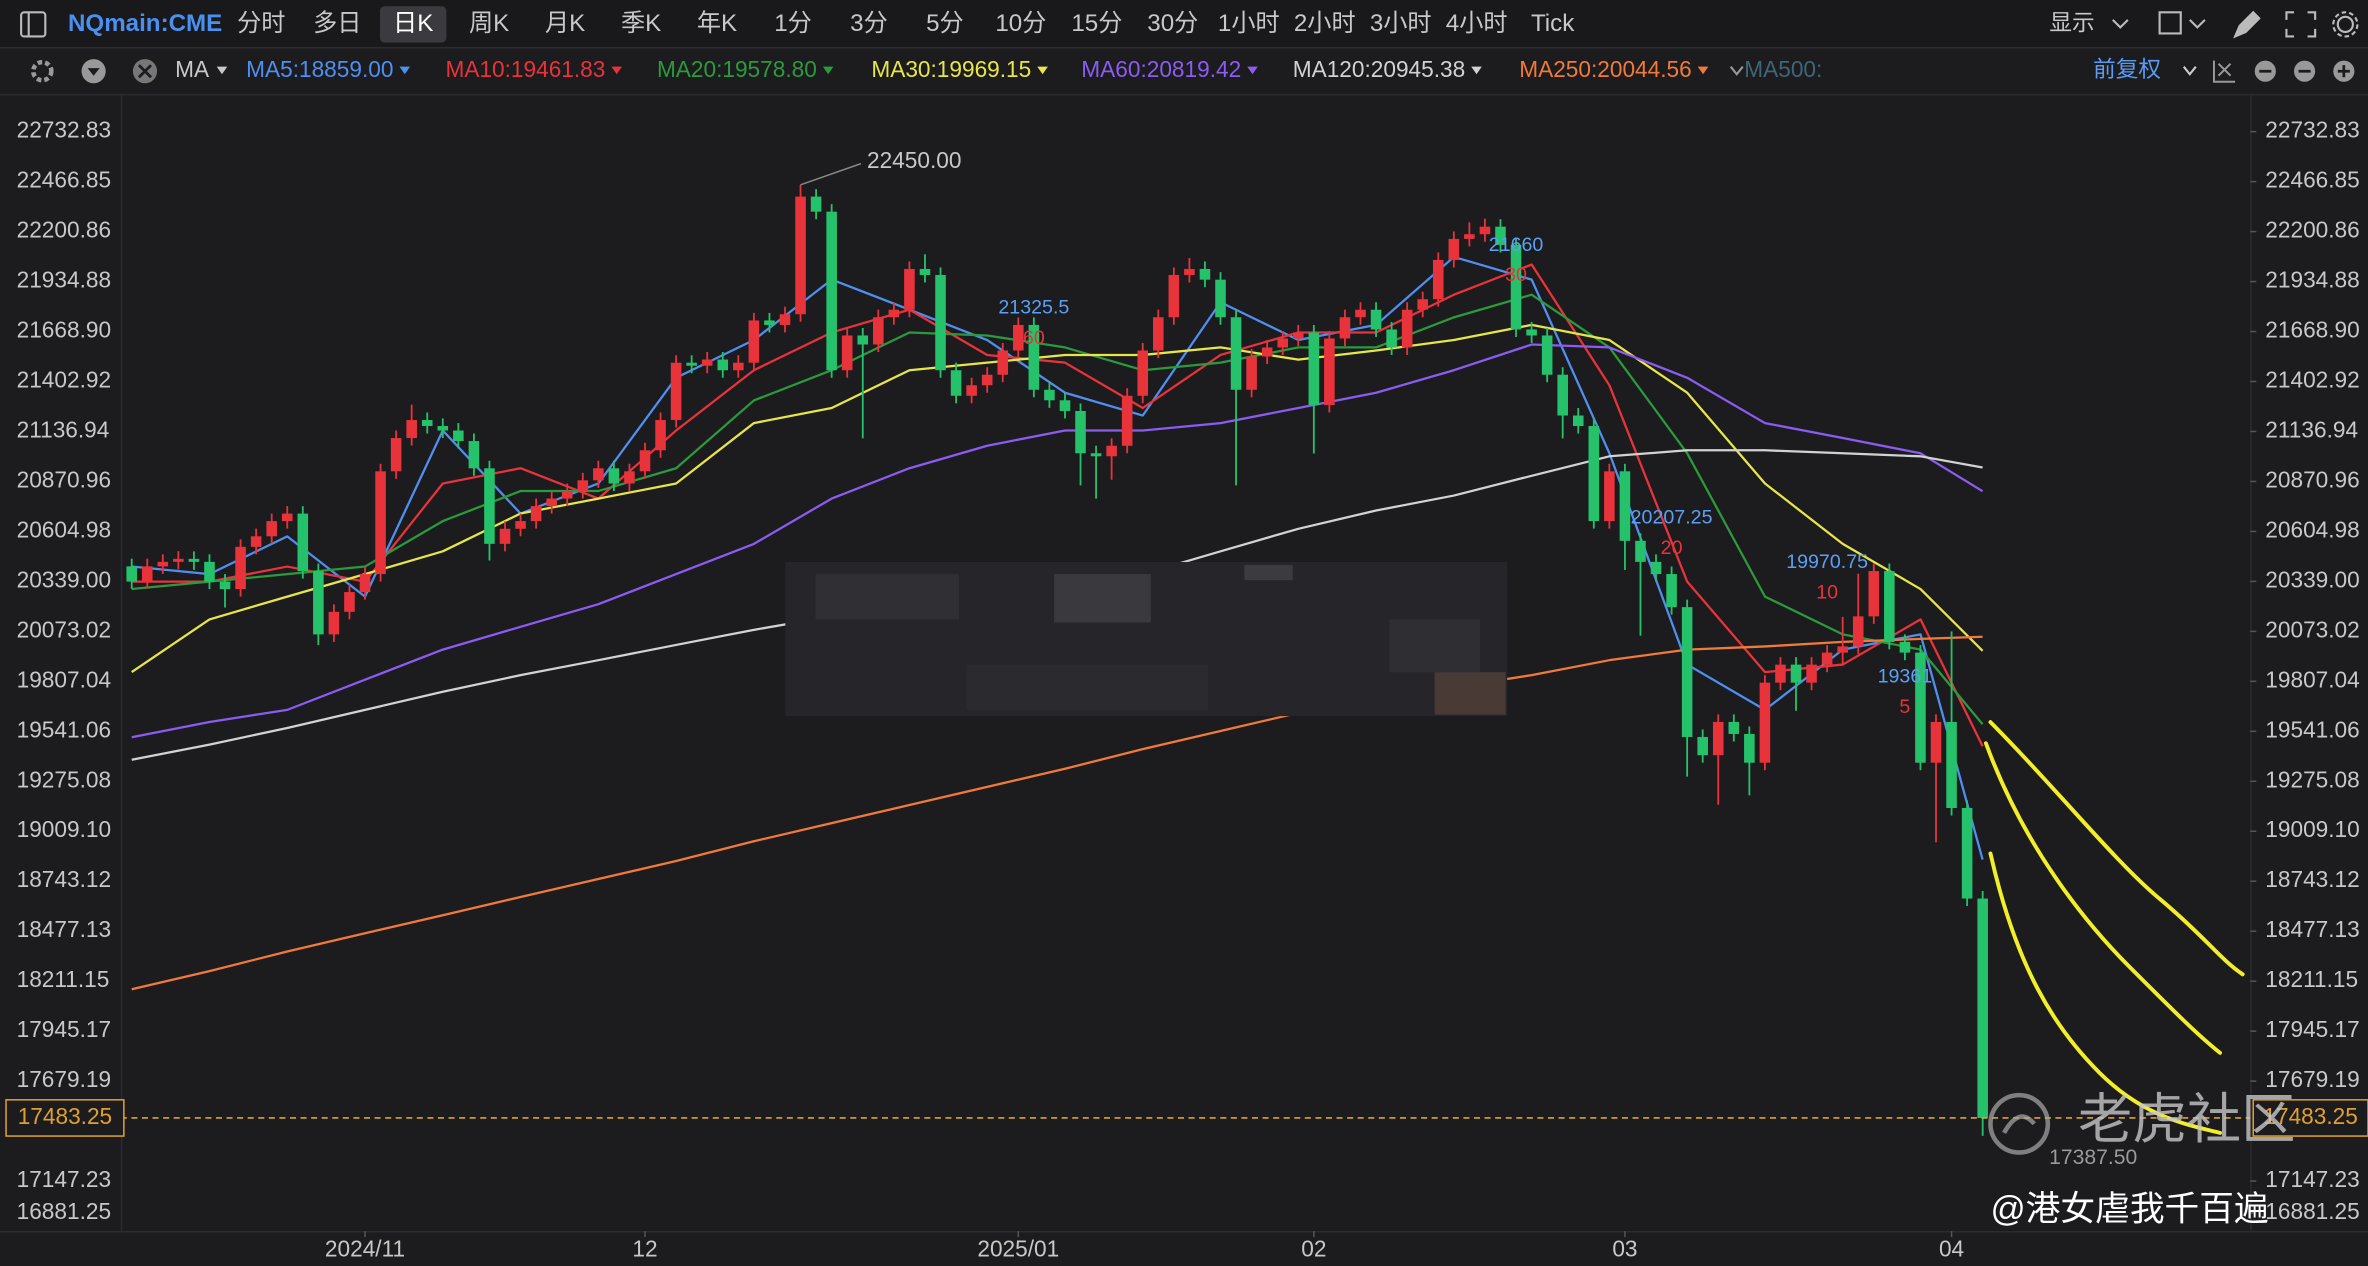 The width and height of the screenshot is (2368, 1266). What do you see at coordinates (2247, 24) in the screenshot?
I see `pen-icon` at bounding box center [2247, 24].